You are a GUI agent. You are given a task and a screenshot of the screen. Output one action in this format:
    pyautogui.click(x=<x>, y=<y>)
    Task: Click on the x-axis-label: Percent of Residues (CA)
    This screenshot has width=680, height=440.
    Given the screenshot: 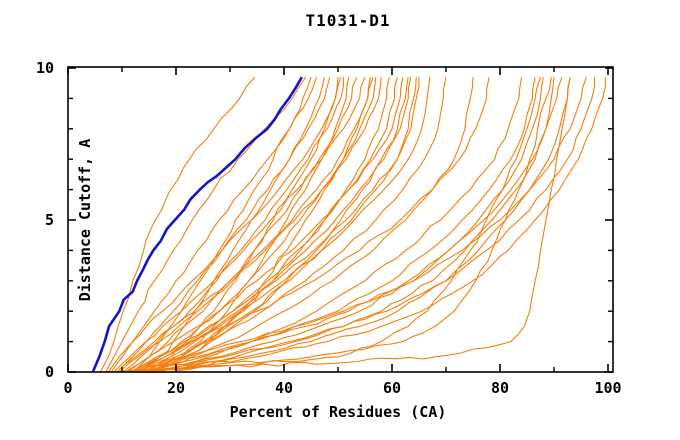 What is the action you would take?
    pyautogui.click(x=338, y=412)
    